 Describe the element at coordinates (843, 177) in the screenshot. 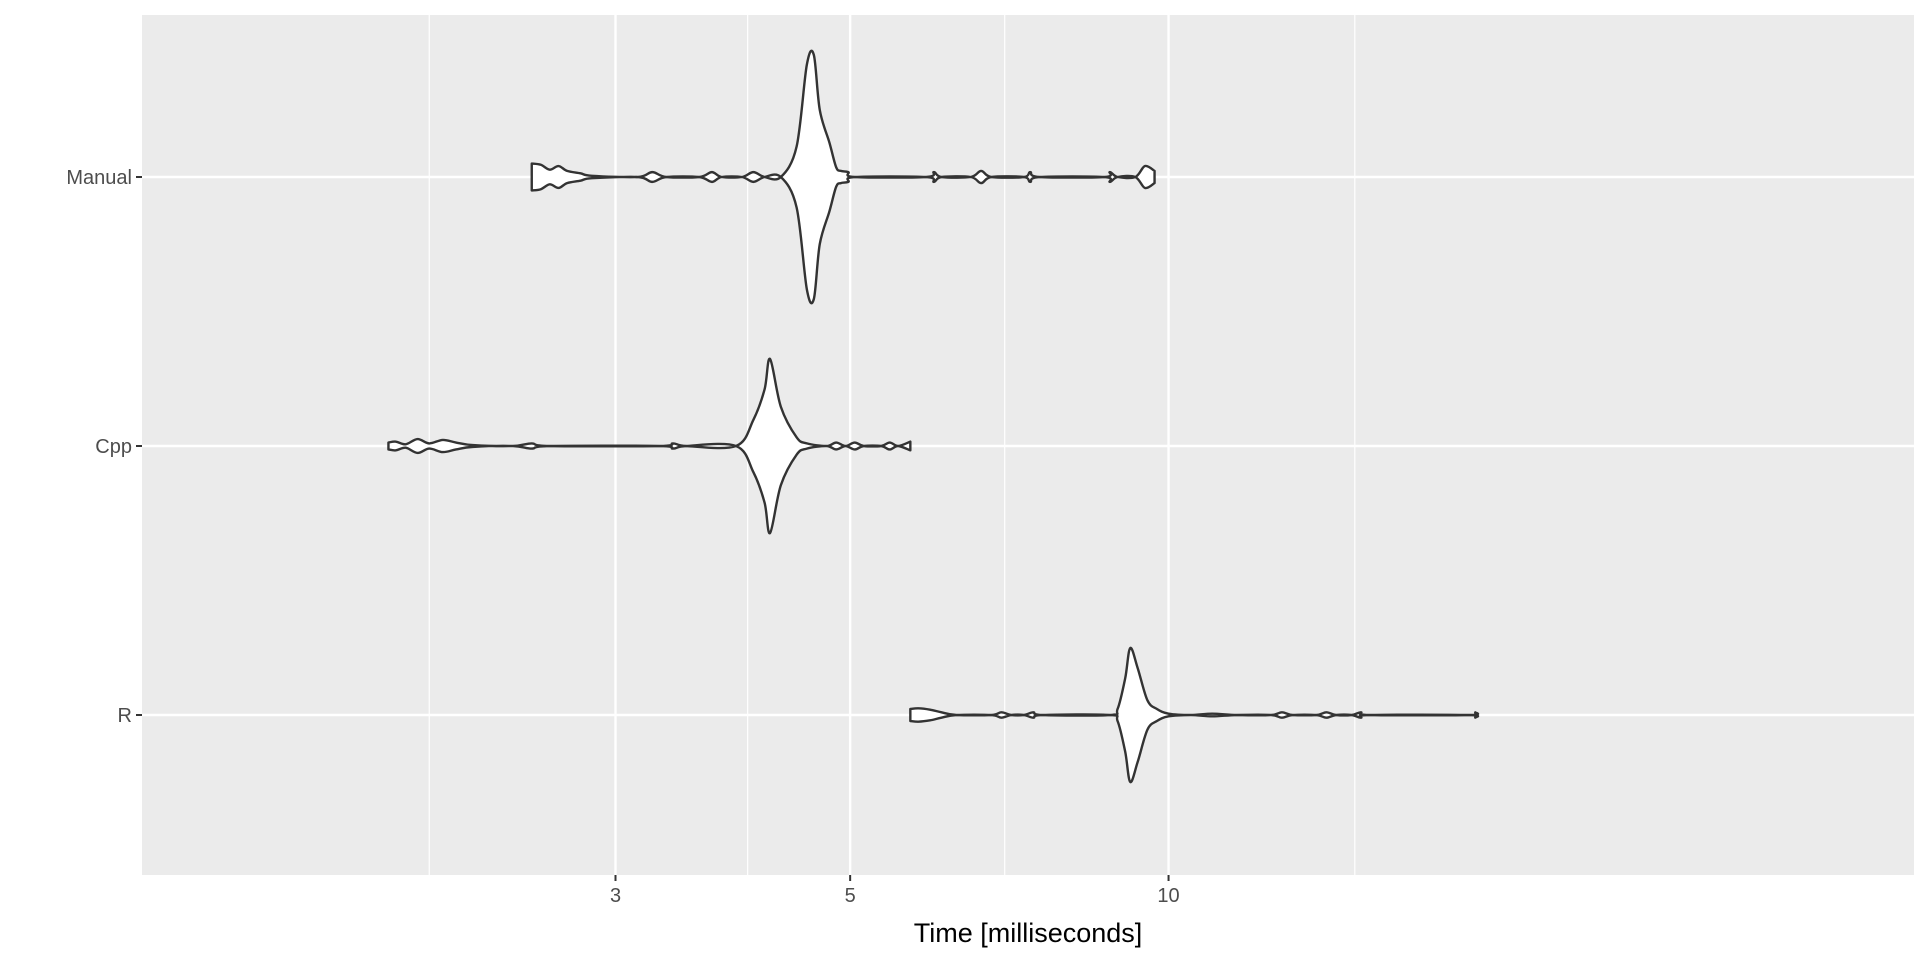

I see `violin-manual` at that location.